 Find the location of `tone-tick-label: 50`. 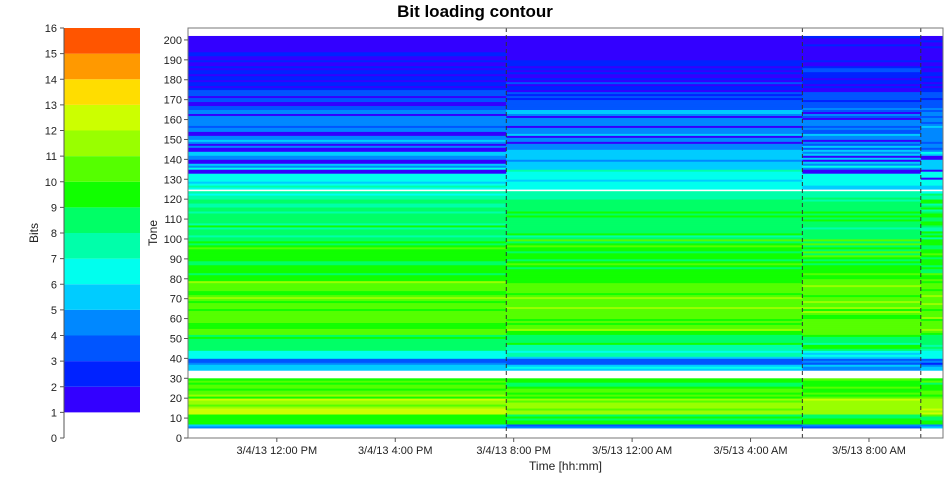

tone-tick-label: 50 is located at coordinates (176, 339).